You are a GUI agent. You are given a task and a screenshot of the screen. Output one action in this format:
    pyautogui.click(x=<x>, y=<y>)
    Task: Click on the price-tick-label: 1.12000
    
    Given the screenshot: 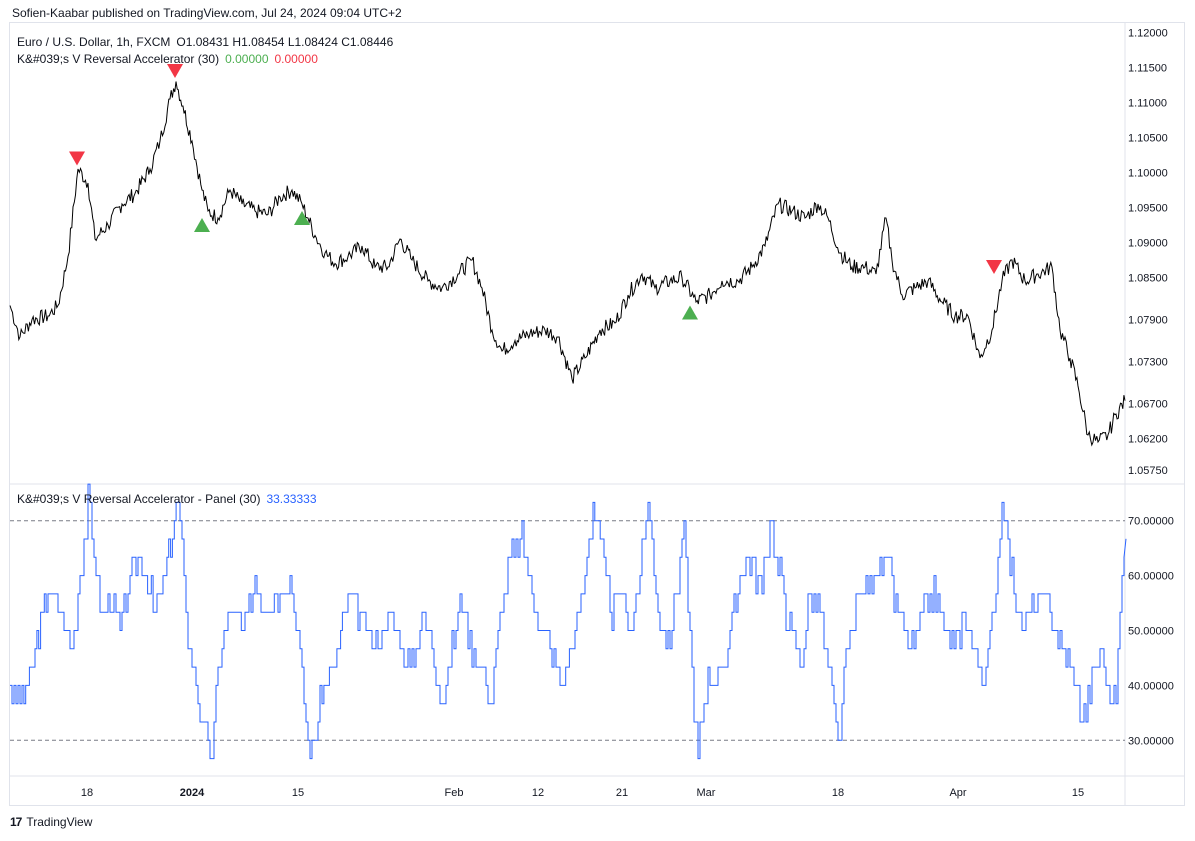 What is the action you would take?
    pyautogui.click(x=1148, y=34)
    